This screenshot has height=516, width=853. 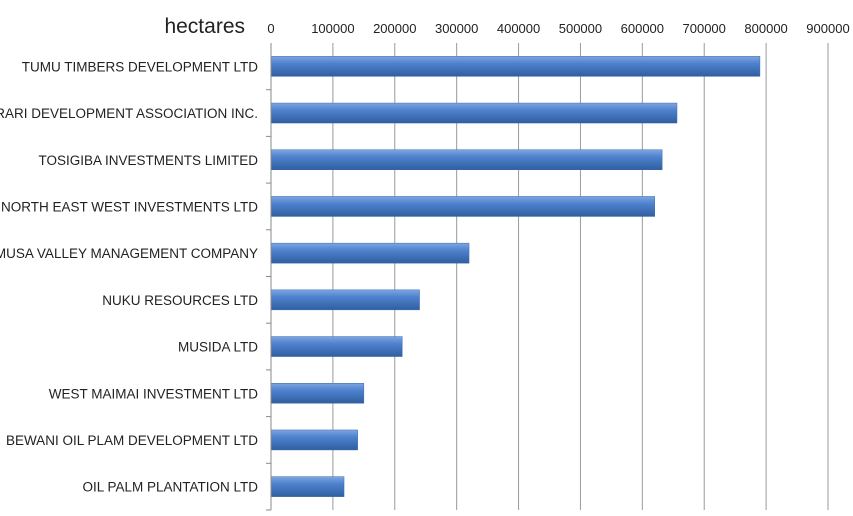 I want to click on x-tick-label: 700000, so click(x=704, y=28).